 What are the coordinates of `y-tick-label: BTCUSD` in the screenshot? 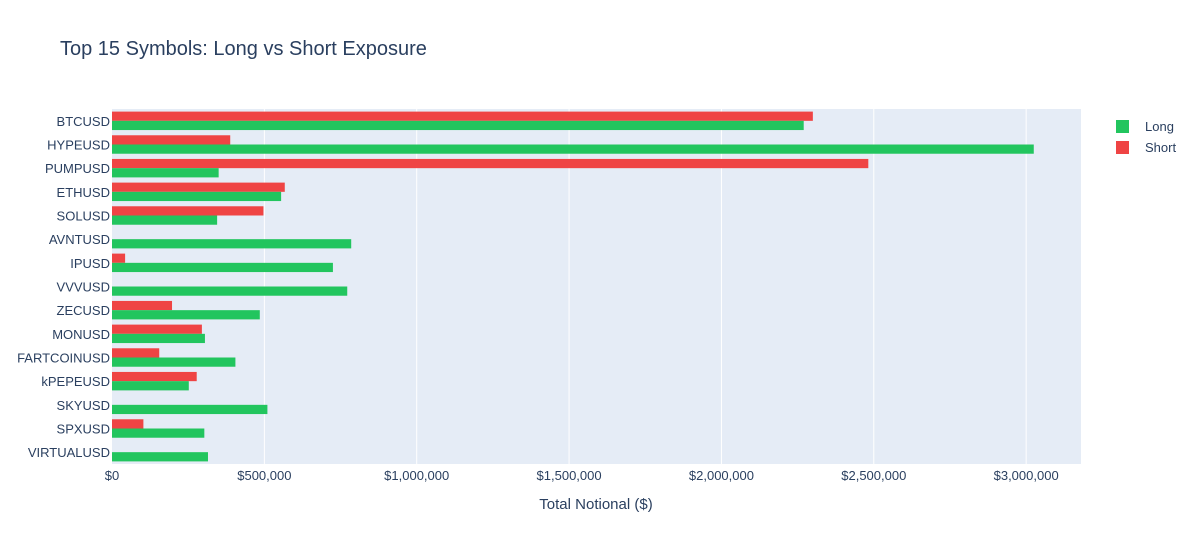 It's located at (83, 121).